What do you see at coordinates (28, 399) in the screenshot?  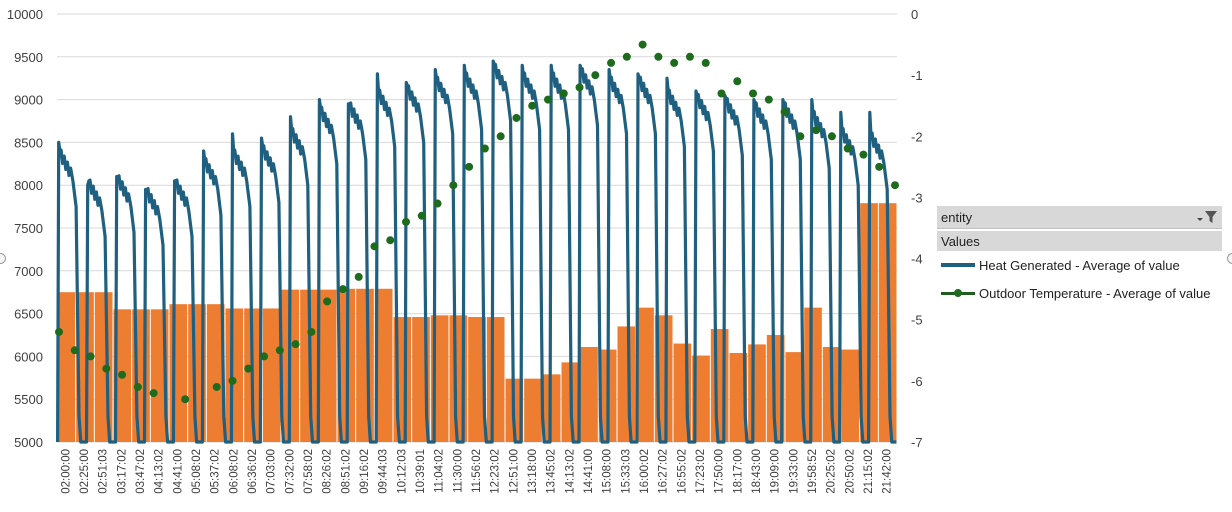 I see `y-left-tick-label: 5500` at bounding box center [28, 399].